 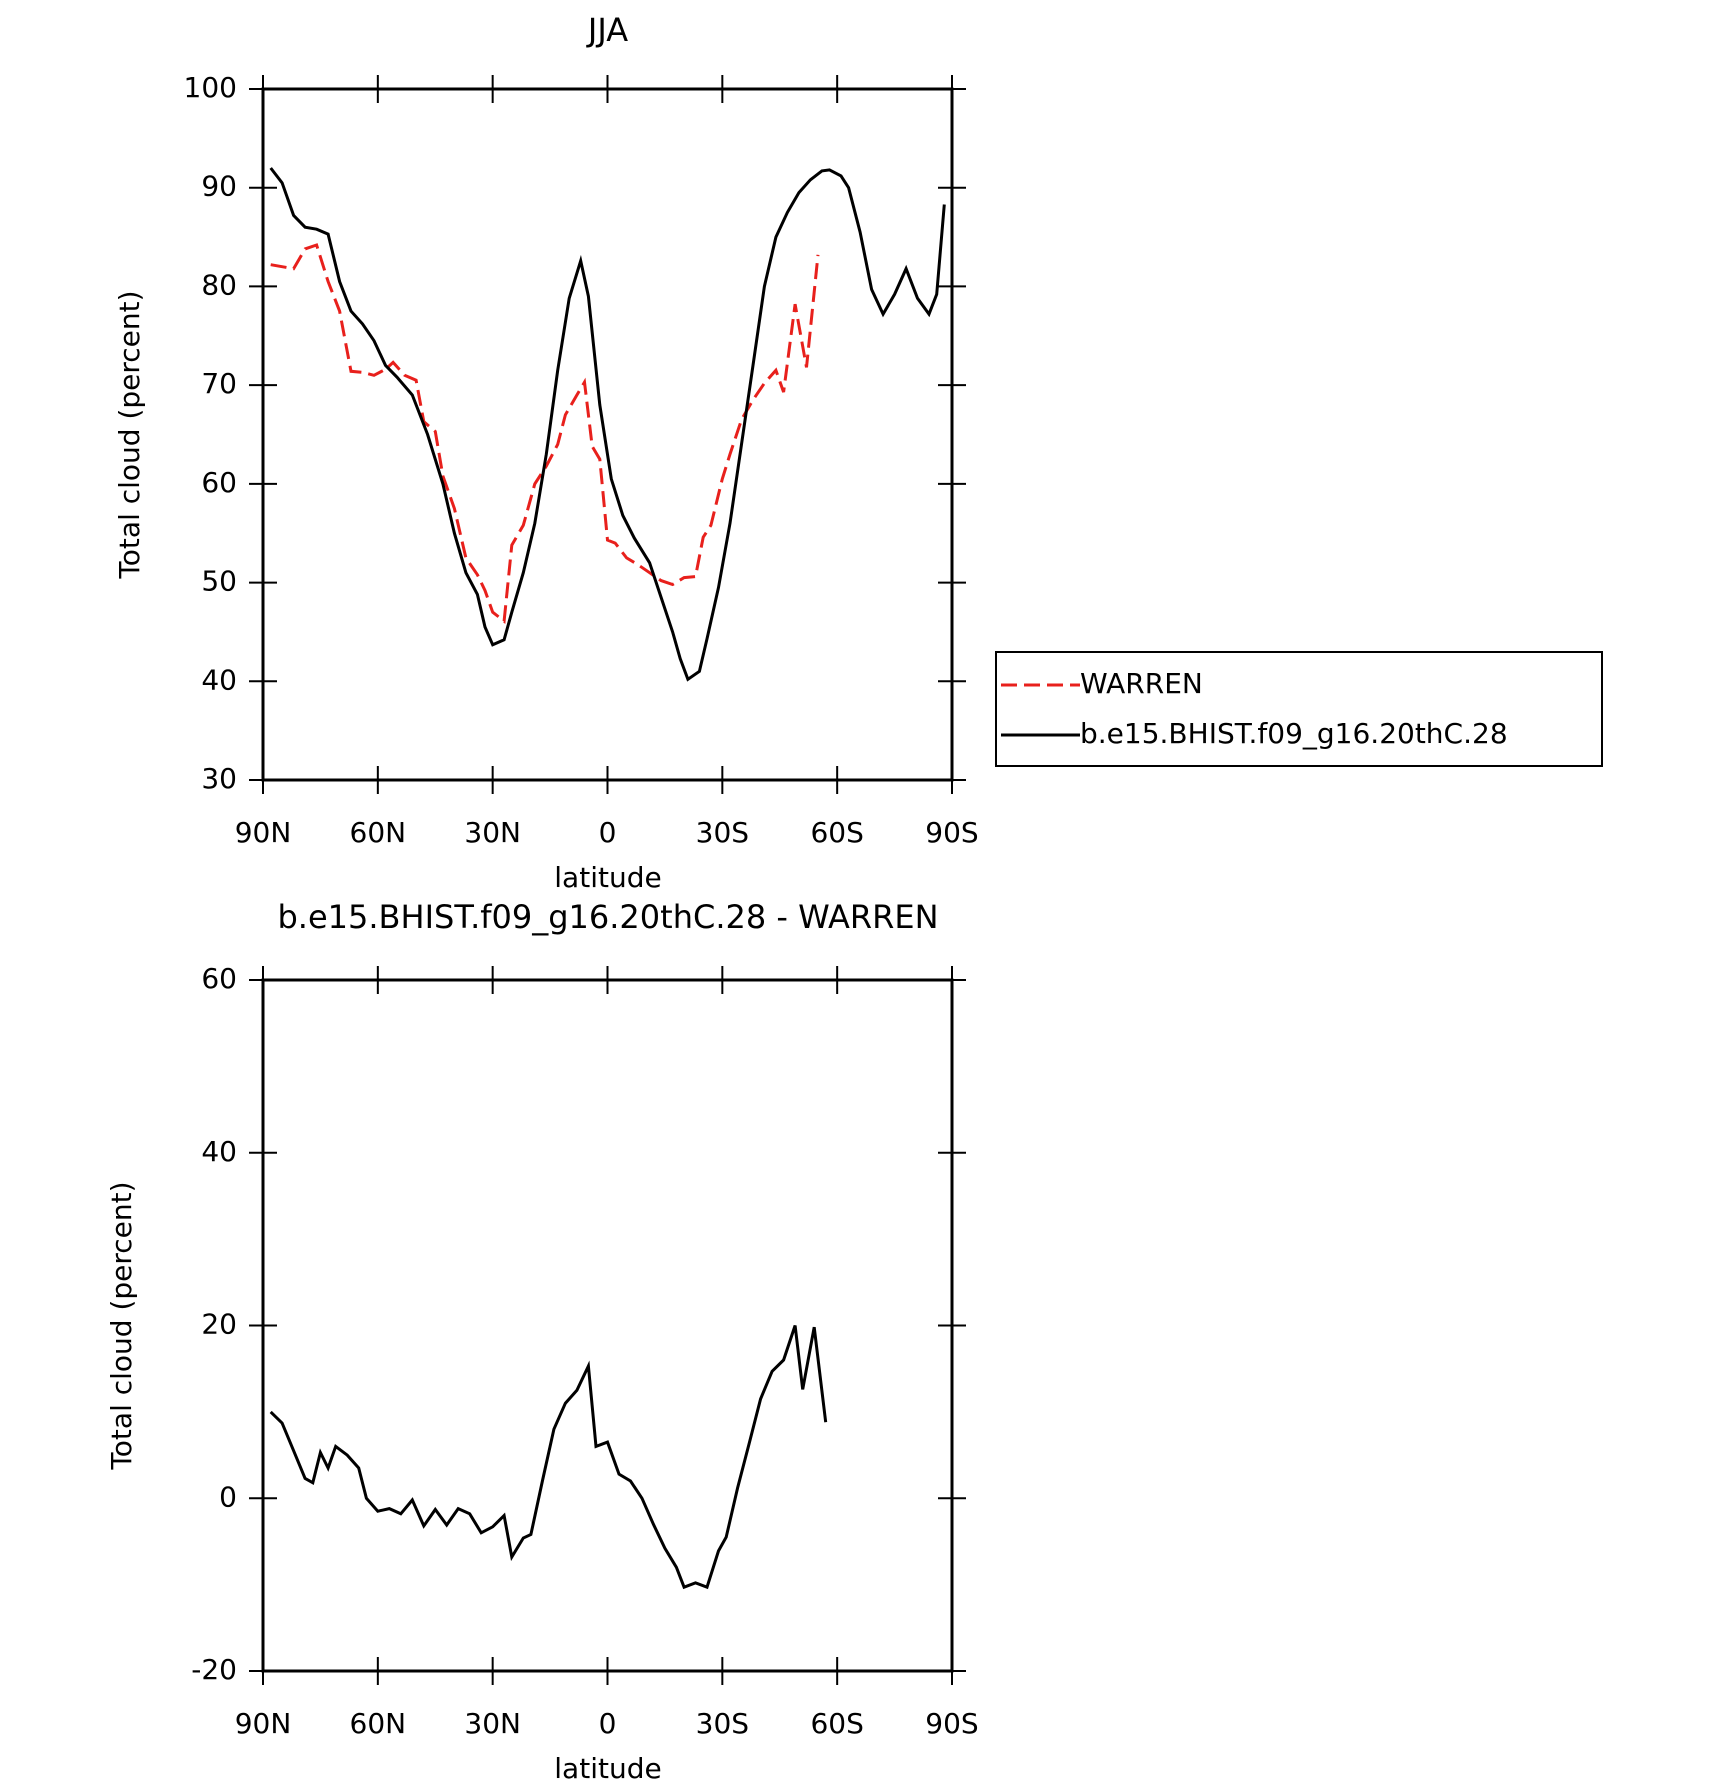 I want to click on y-tick-label: 70, so click(x=219, y=383).